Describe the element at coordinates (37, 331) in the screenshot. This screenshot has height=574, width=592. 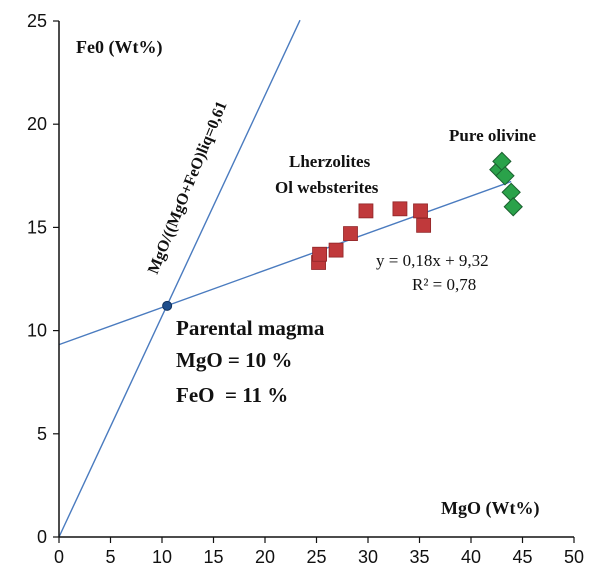
I see `y-tick-label: 10` at that location.